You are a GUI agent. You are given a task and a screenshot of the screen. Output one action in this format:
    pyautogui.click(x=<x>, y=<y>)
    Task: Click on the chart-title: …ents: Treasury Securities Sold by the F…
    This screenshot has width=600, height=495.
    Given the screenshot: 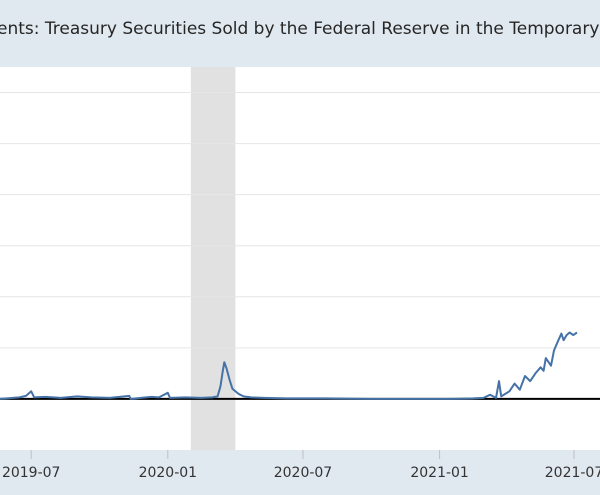 What is the action you would take?
    pyautogui.click(x=300, y=29)
    